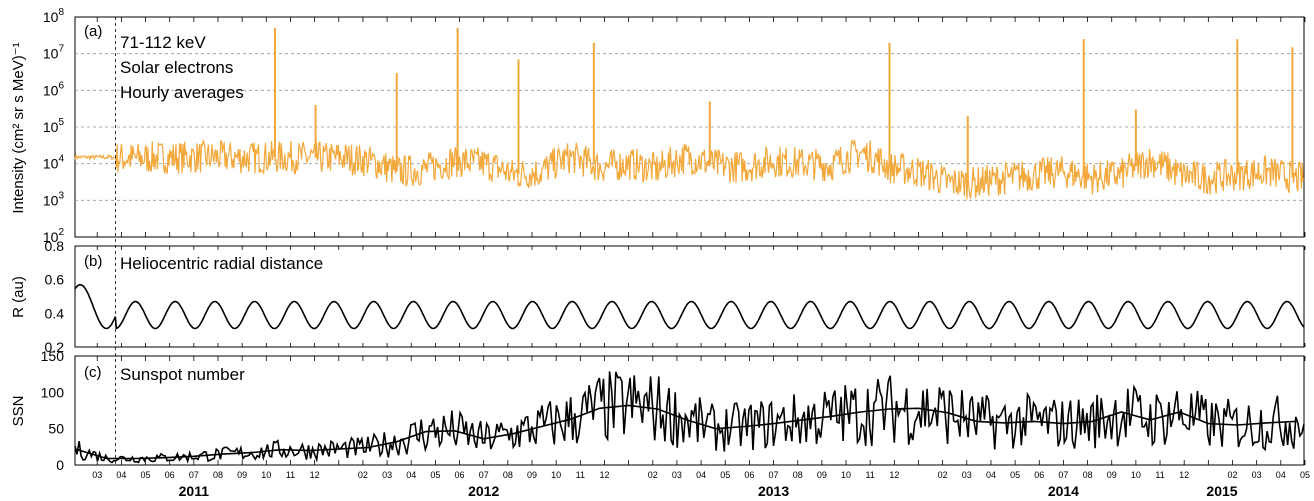  Describe the element at coordinates (54, 126) in the screenshot. I see `panel-a-ytick-label: 10⁵` at that location.